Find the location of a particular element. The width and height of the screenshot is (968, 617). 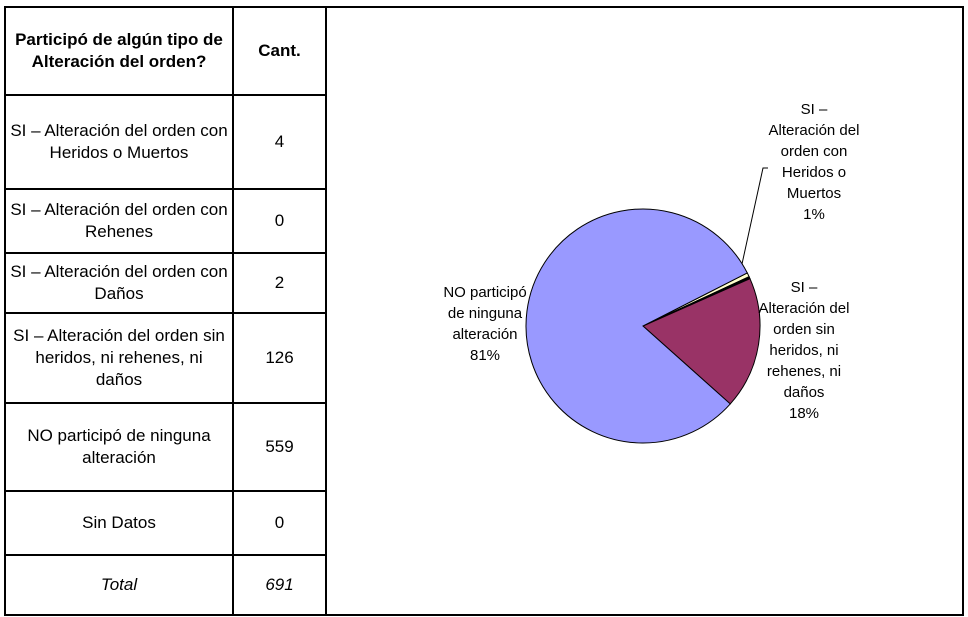

slice-label-line: orden sin is located at coordinates (804, 329).